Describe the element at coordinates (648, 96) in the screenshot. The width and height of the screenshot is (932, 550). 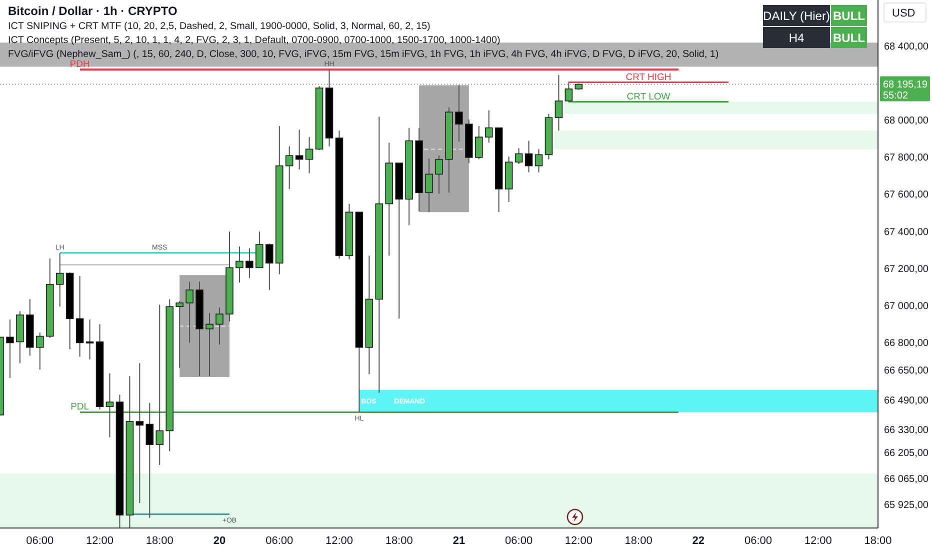
I see `series-label: CRT LOW` at that location.